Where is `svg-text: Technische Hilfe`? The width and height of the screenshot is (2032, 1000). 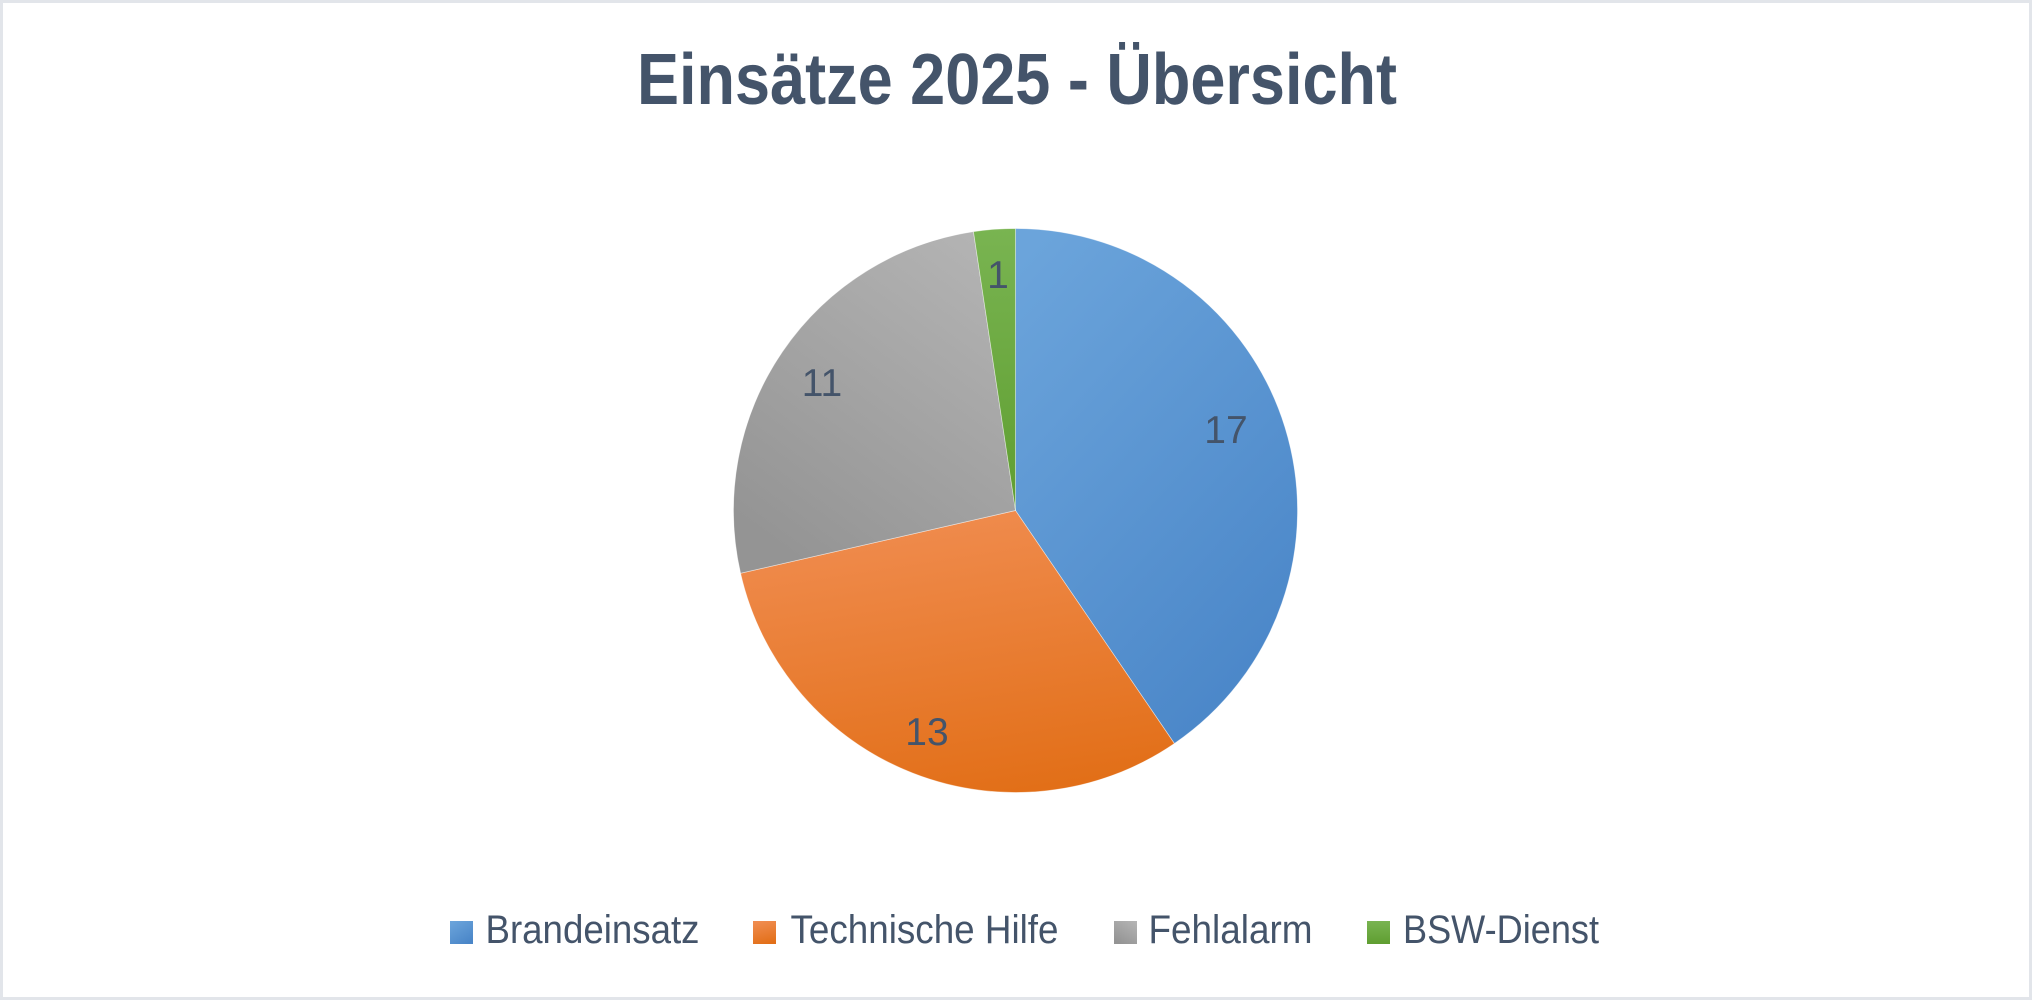 svg-text: Technische Hilfe is located at coordinates (925, 930).